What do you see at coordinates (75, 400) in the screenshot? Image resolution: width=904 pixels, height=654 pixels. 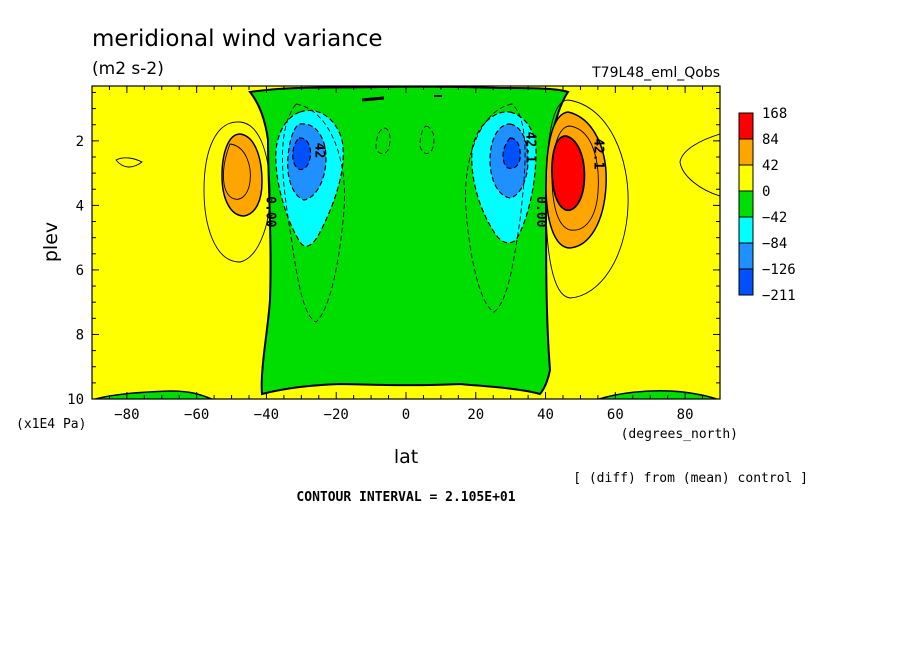 I see `y-tick-label: 10` at bounding box center [75, 400].